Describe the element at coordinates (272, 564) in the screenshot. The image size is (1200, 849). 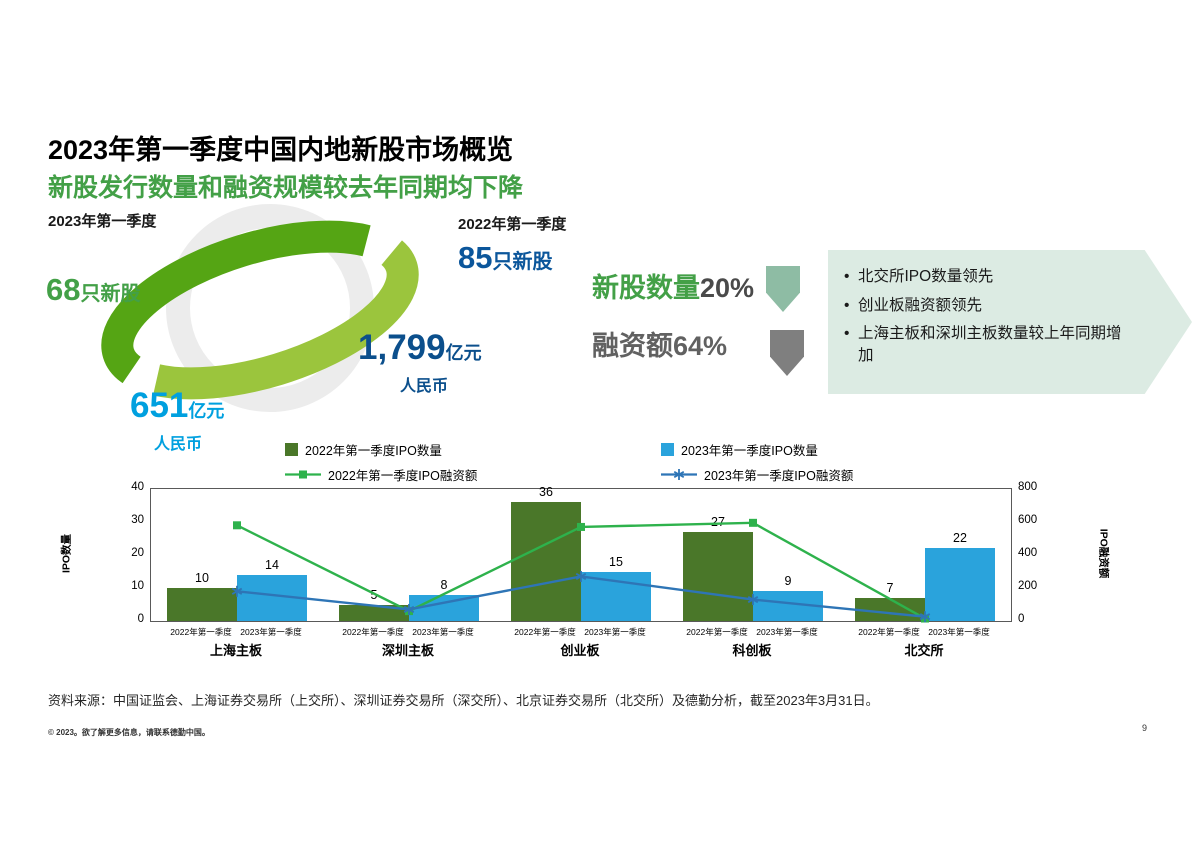
I see `bar-value-label: 14` at that location.